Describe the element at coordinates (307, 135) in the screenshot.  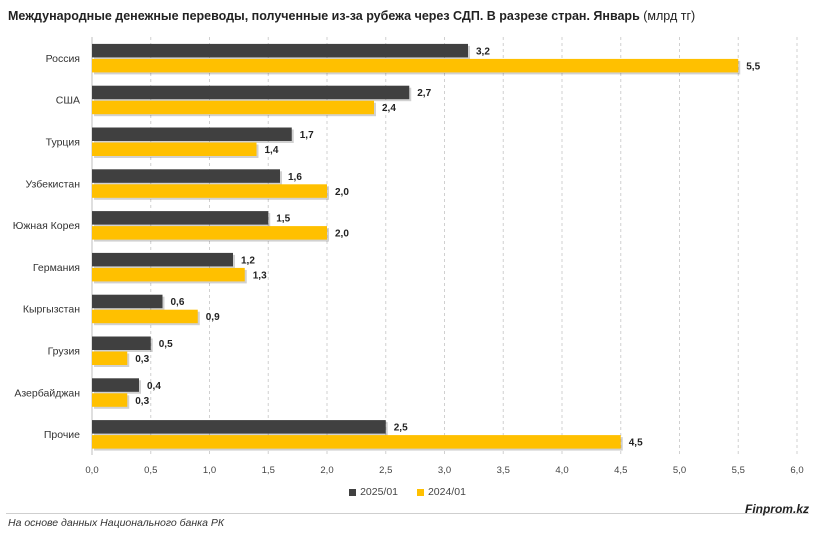
I see `data-label: 1,7` at that location.